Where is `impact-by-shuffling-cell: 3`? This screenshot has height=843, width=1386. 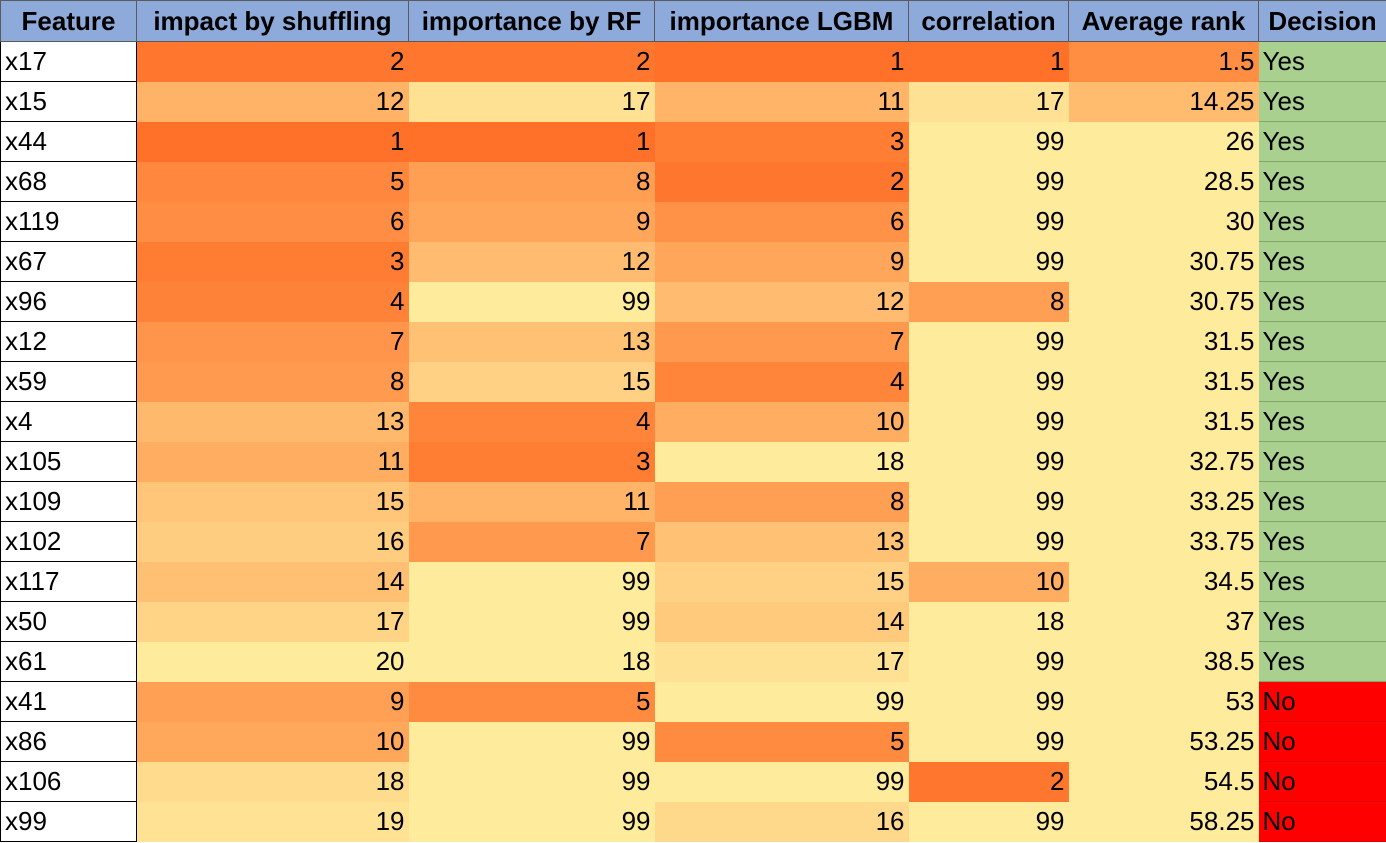 impact-by-shuffling-cell: 3 is located at coordinates (272, 261).